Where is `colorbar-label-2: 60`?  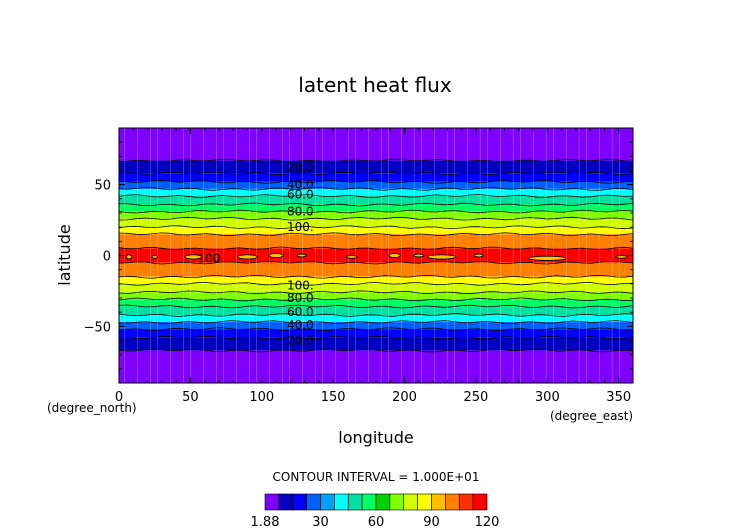 colorbar-label-2: 60 is located at coordinates (376, 522).